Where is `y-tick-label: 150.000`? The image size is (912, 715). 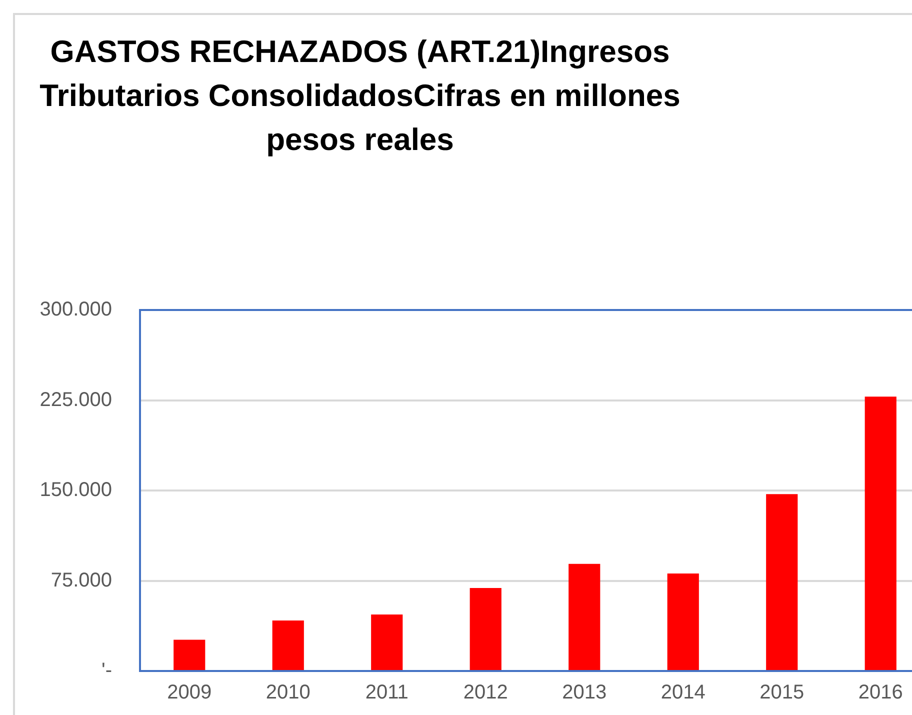
y-tick-label: 150.000 is located at coordinates (76, 490).